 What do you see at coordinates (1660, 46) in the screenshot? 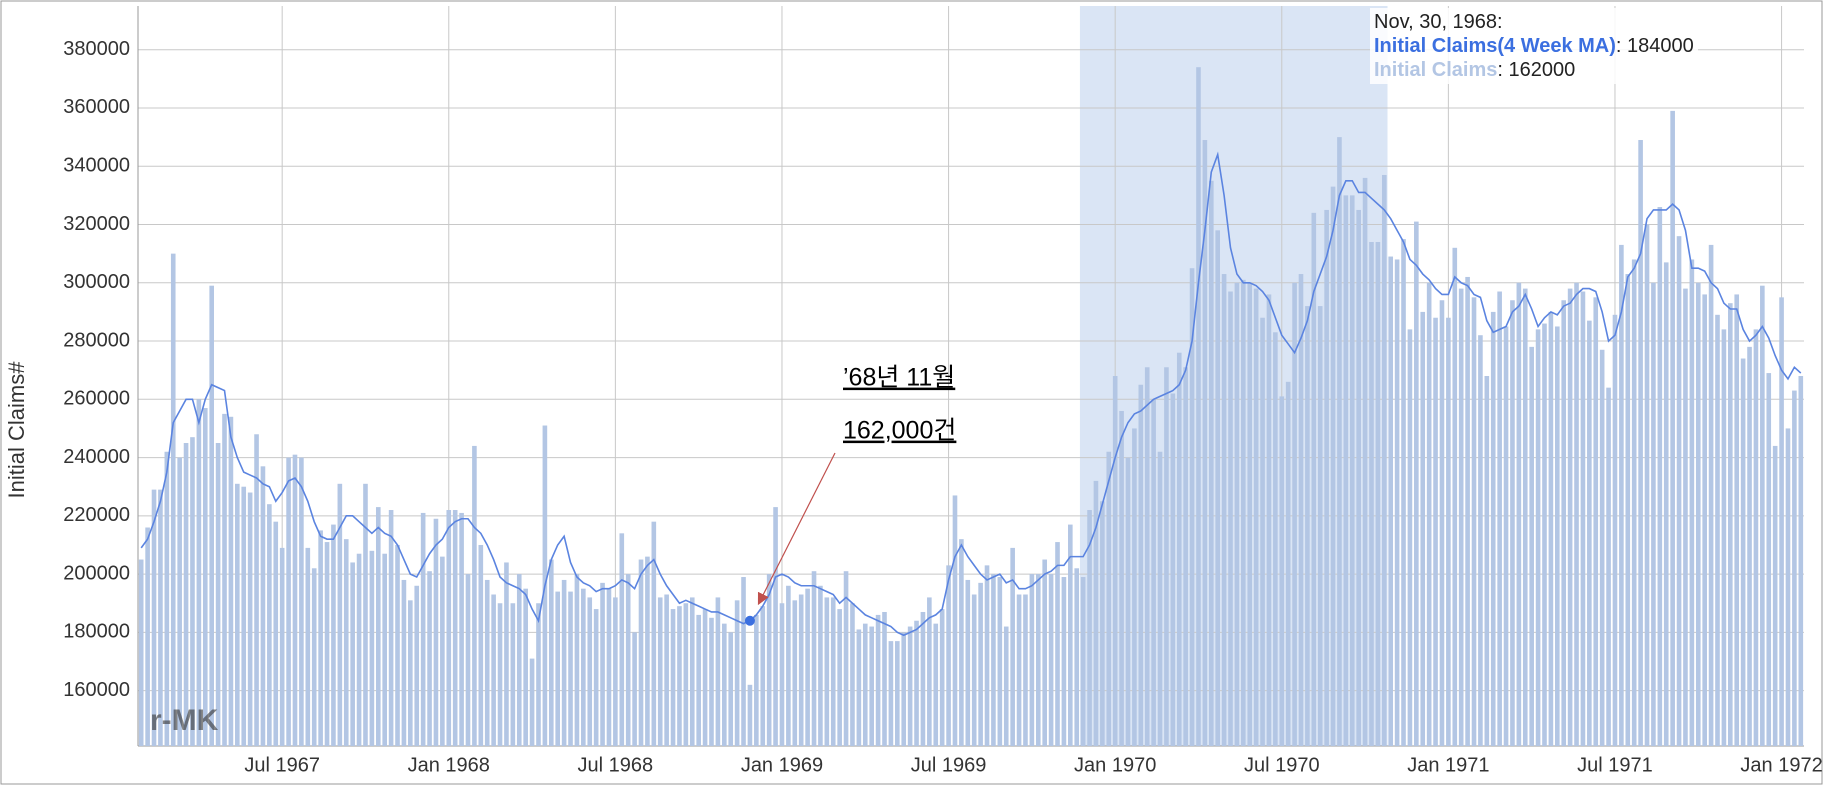
I see `tooltip-value: 184000` at bounding box center [1660, 46].